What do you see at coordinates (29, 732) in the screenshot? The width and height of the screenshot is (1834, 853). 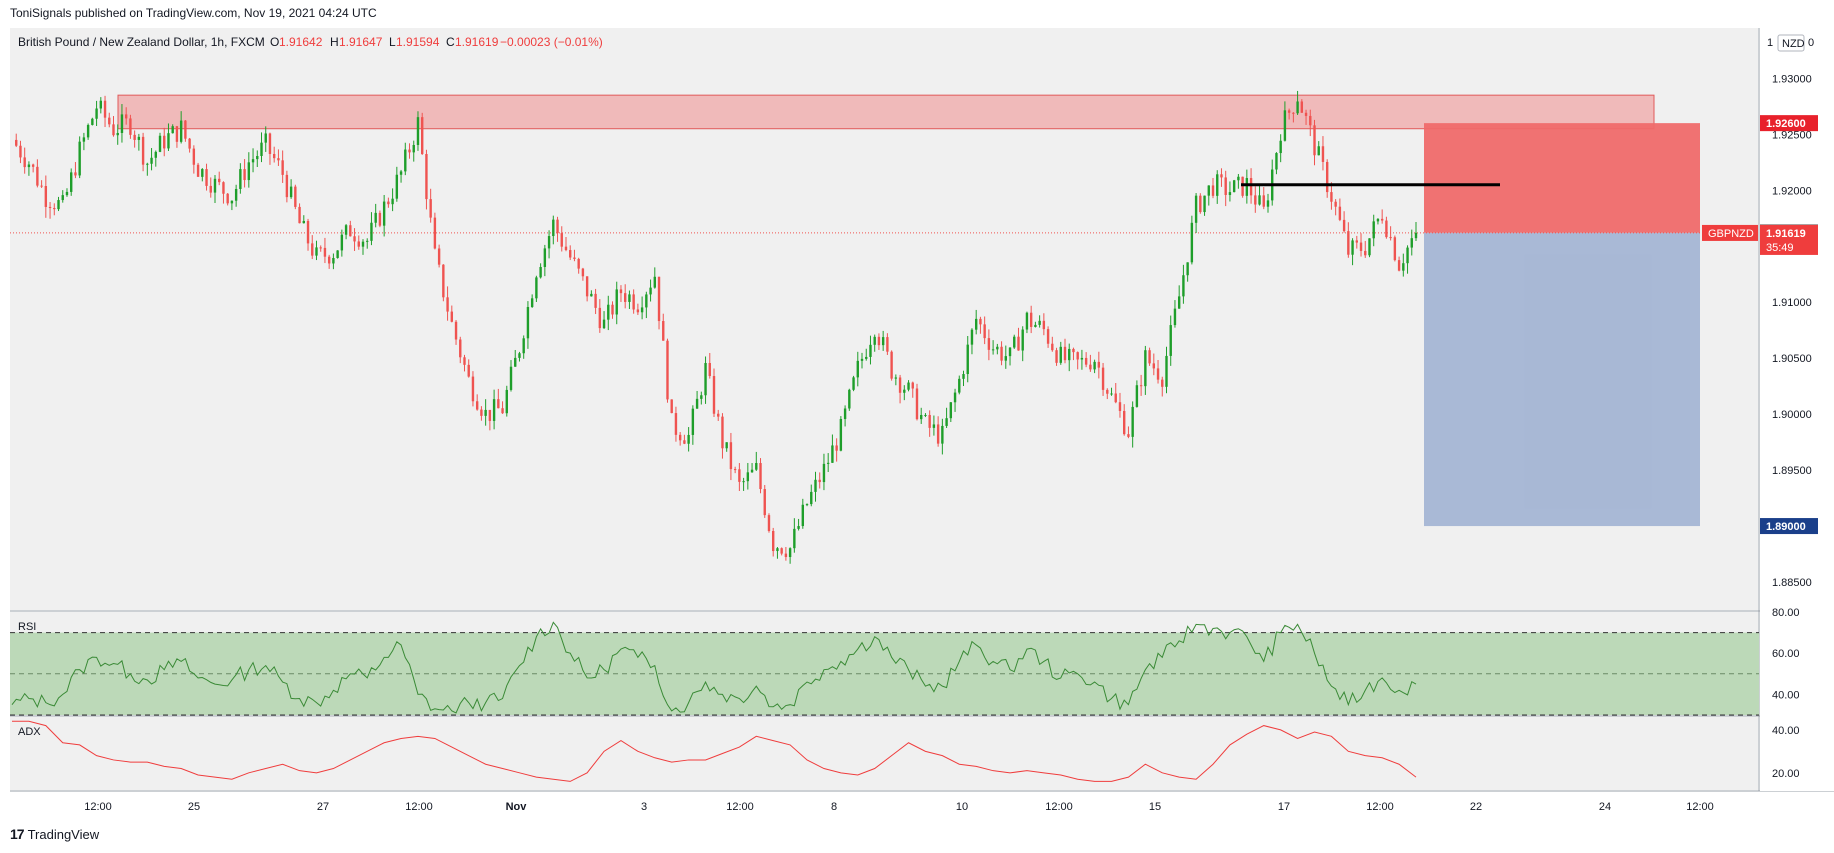 I see `adx-label: ADX` at bounding box center [29, 732].